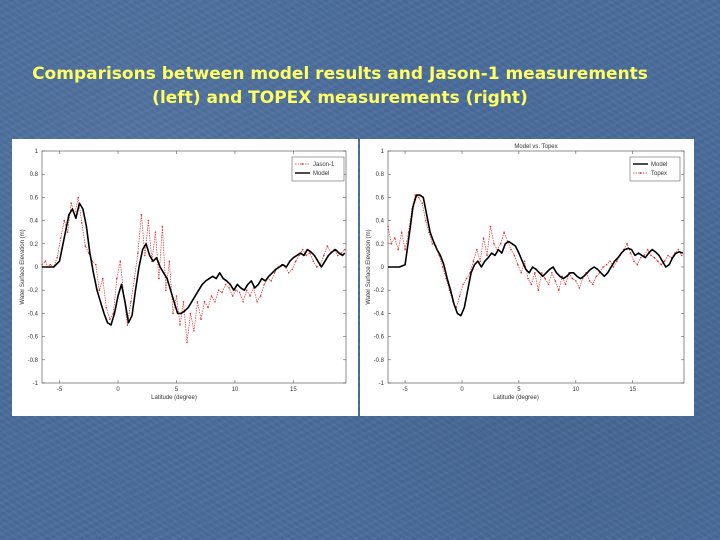 The width and height of the screenshot is (720, 540). What do you see at coordinates (33, 338) in the screenshot?
I see `y-tick-label: -0.6` at bounding box center [33, 338].